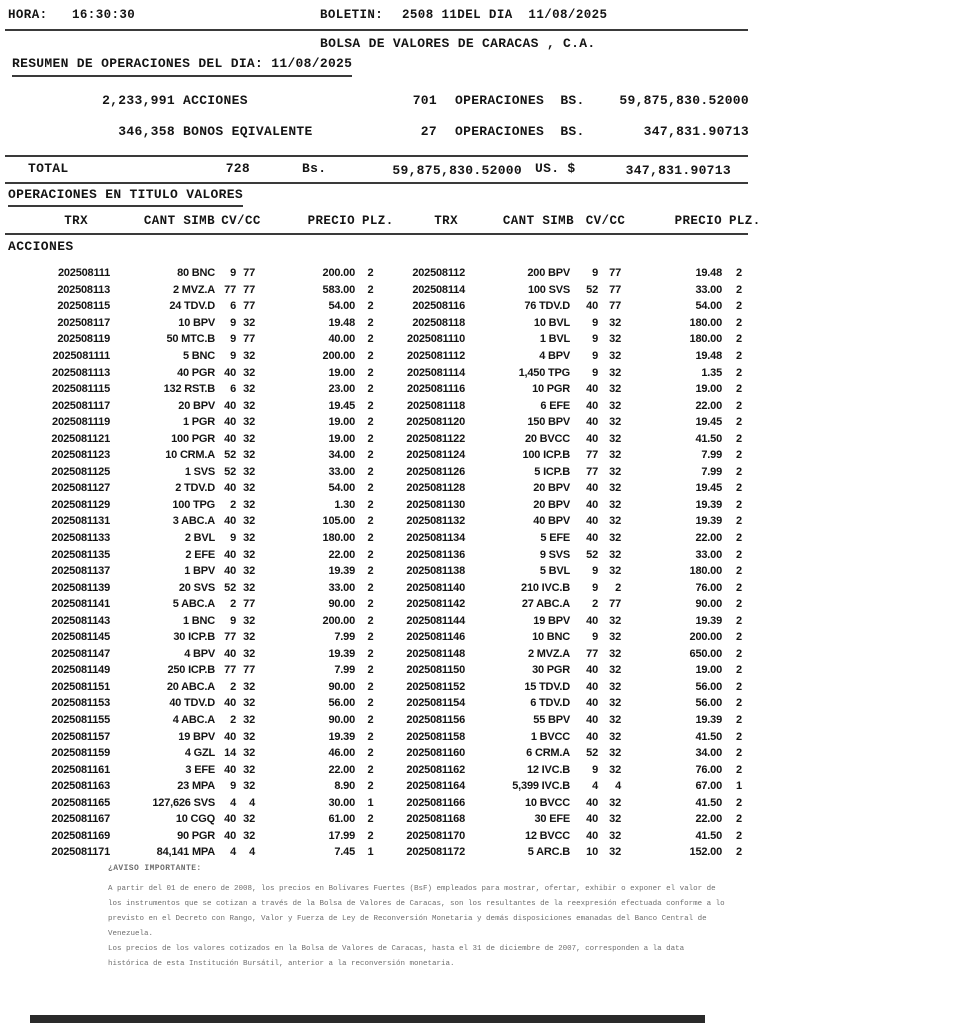 Image resolution: width=977 pixels, height=1024 pixels. Describe the element at coordinates (80, 538) in the screenshot. I see `trx-cell: 2025081133` at that location.